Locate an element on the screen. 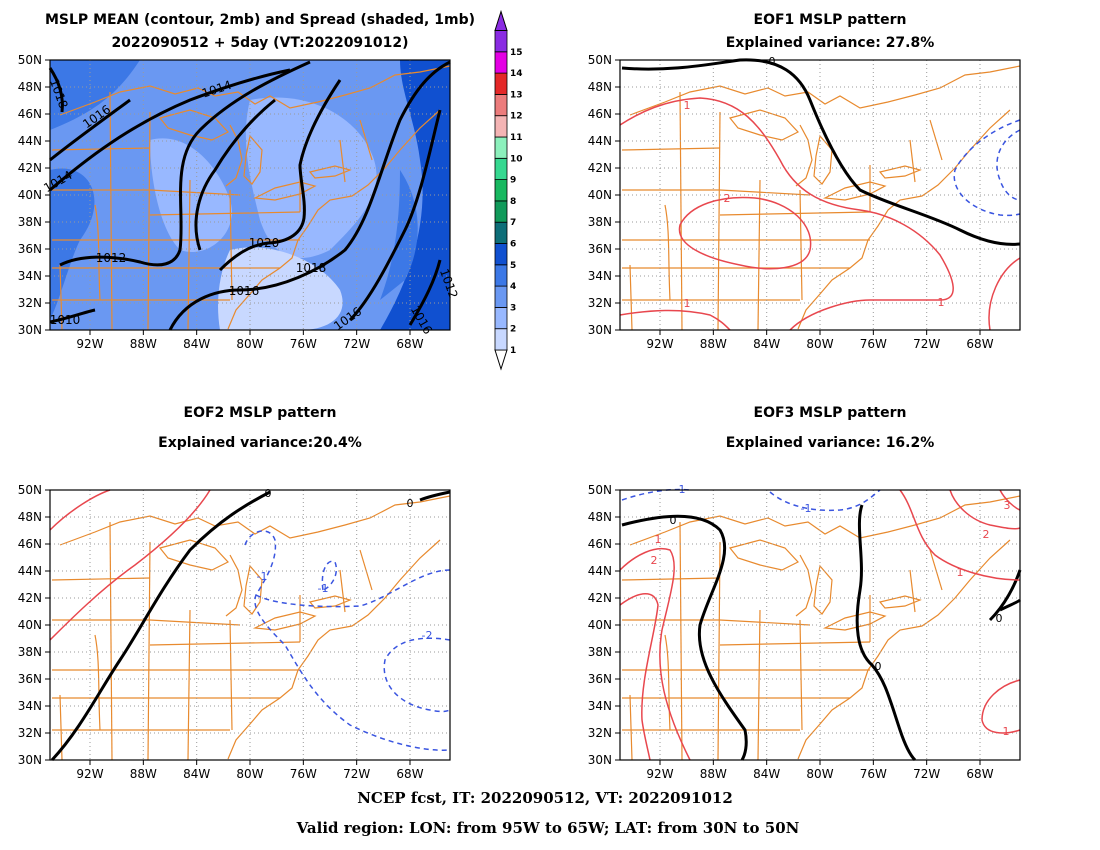  eof3-contour-label: 3 is located at coordinates (1007, 505).